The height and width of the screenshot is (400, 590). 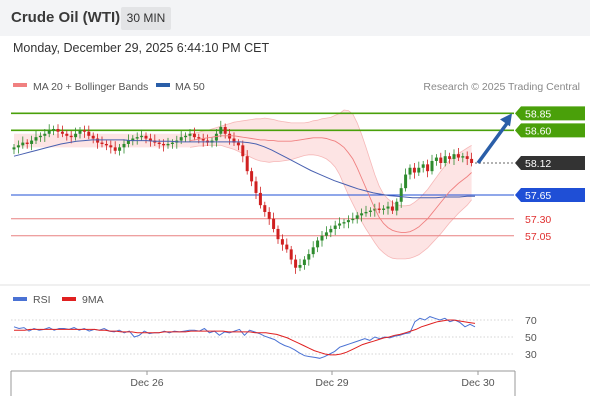 I want to click on rsi-panel: 70 50 30, so click(x=274, y=338).